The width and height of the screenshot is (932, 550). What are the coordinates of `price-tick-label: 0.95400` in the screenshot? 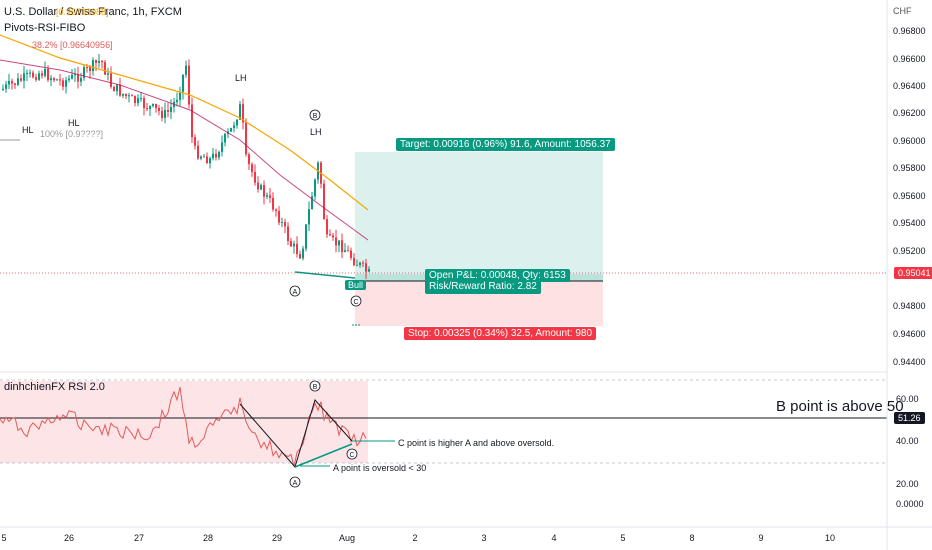 It's located at (909, 223).